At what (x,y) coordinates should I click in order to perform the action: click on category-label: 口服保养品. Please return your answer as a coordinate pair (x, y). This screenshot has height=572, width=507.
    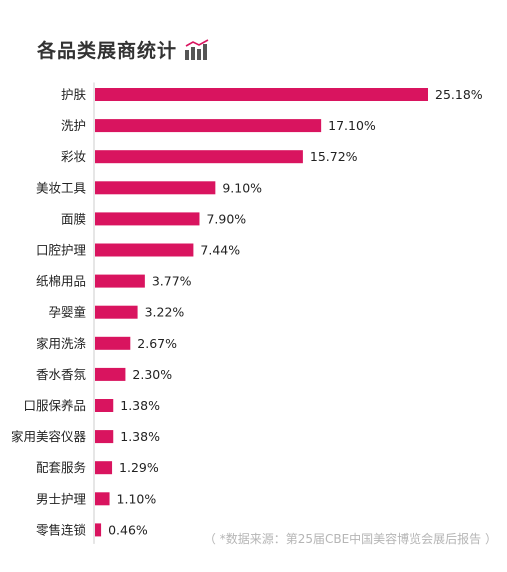
    Looking at the image, I should click on (54, 405).